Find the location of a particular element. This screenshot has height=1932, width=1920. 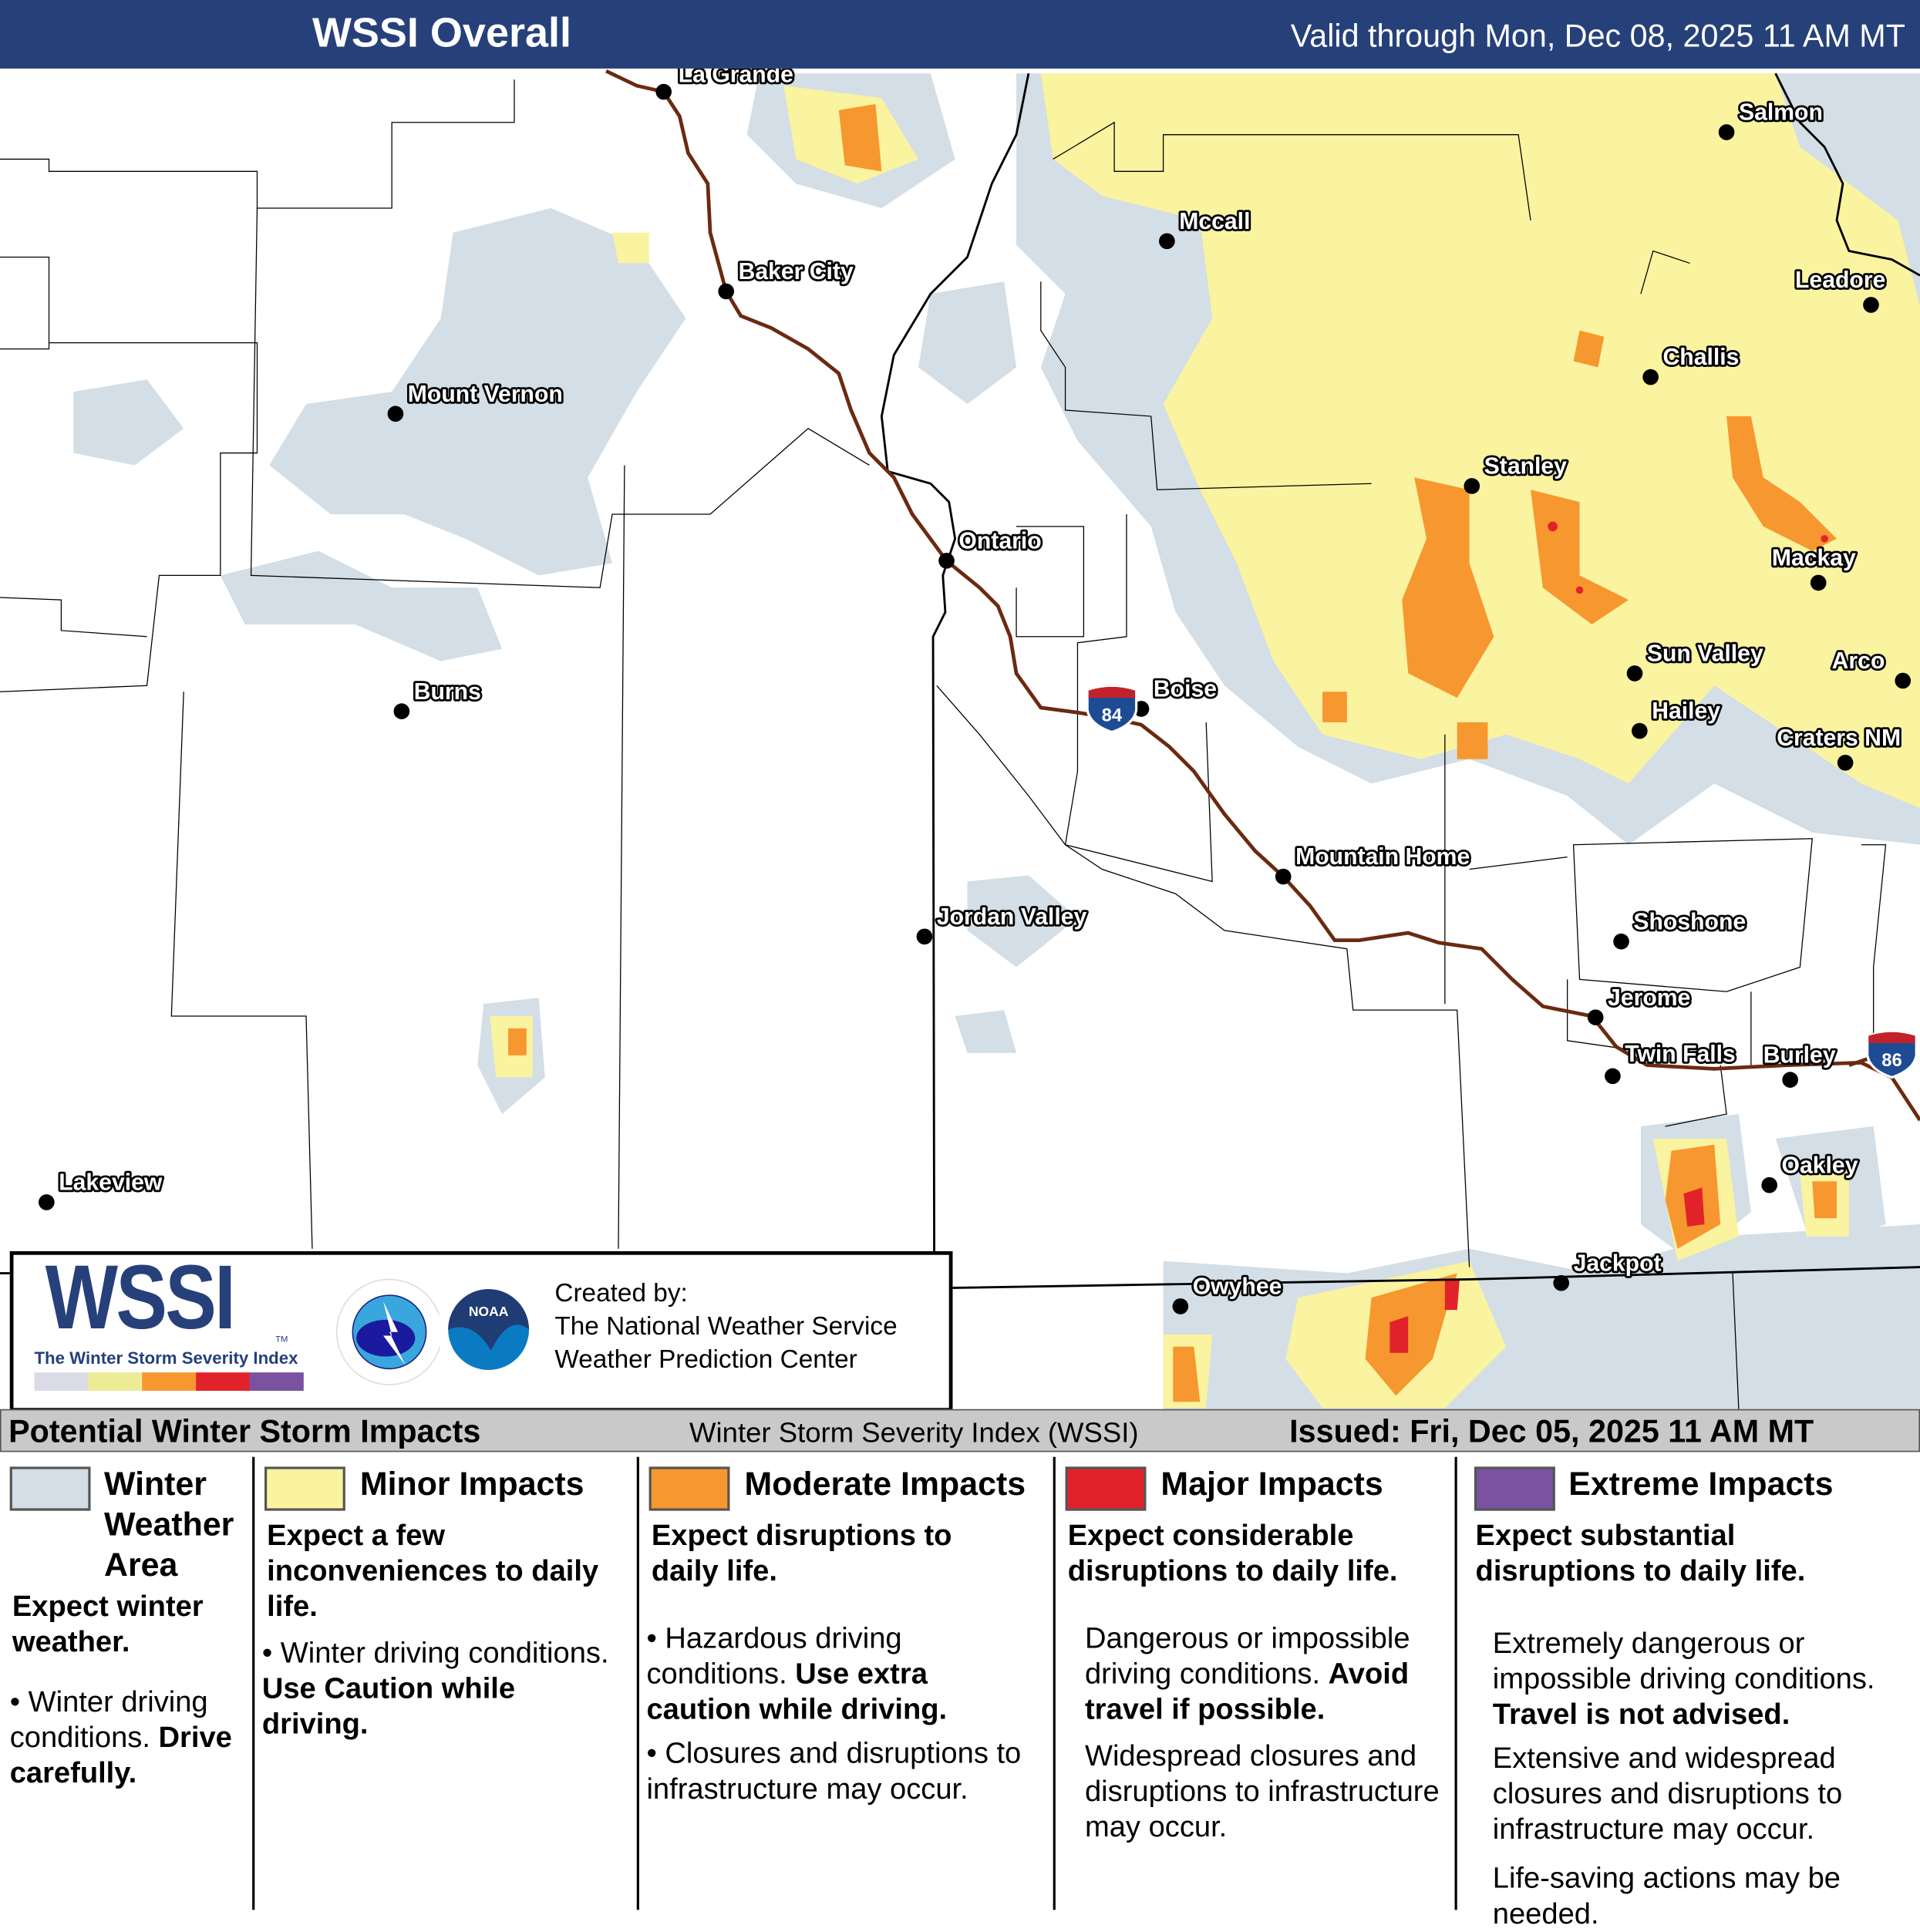

extreme-swatch is located at coordinates (1514, 1488).